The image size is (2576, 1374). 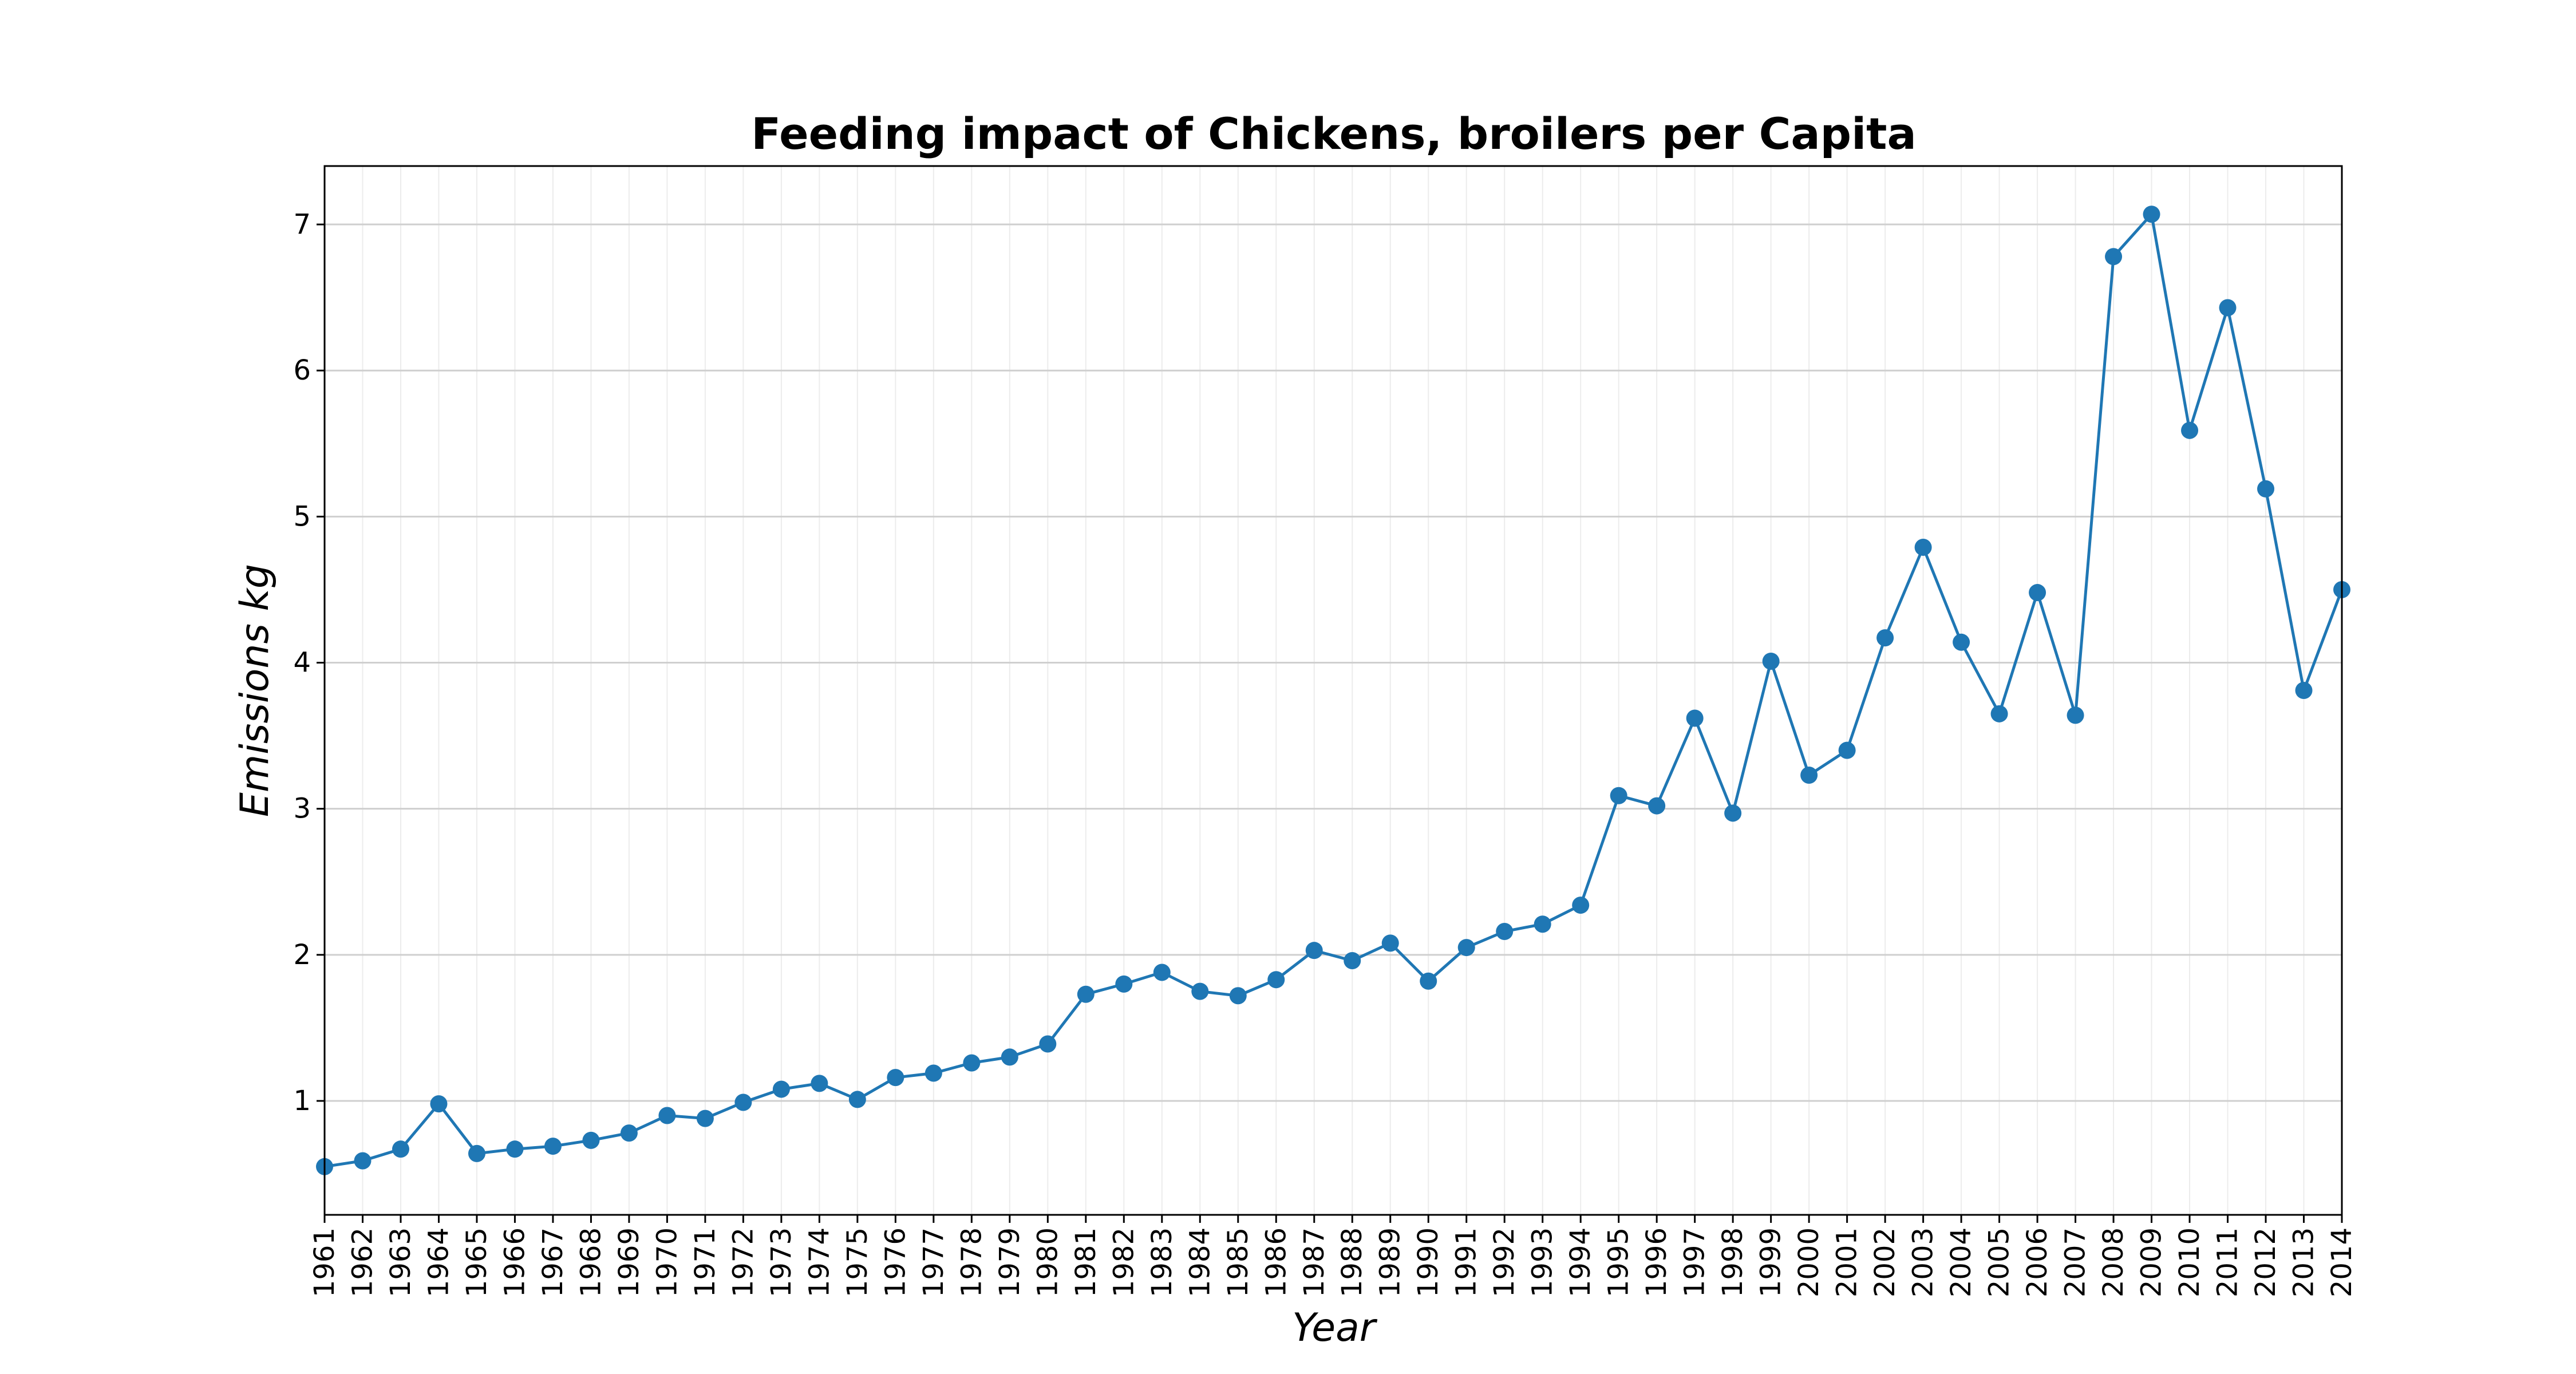 What do you see at coordinates (705, 1262) in the screenshot?
I see `x-tick-label: 1971` at bounding box center [705, 1262].